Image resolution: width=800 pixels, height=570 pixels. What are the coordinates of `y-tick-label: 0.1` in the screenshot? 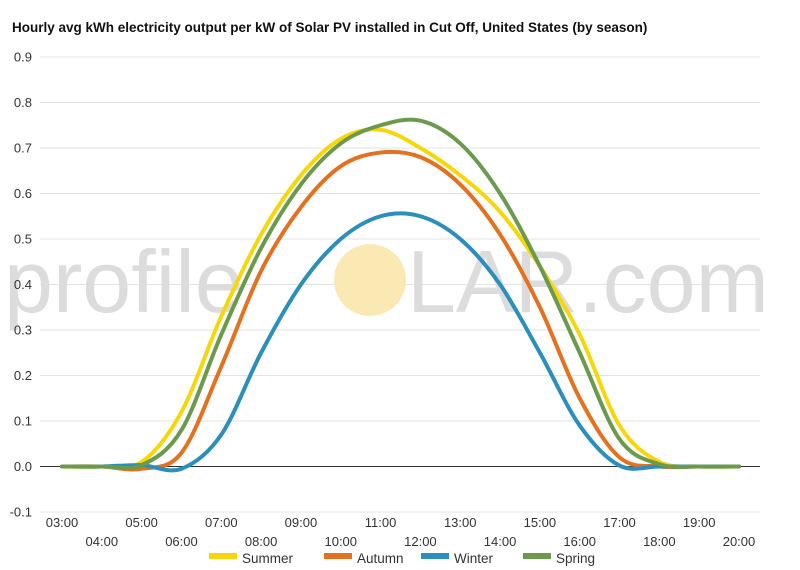 It's located at (23, 421).